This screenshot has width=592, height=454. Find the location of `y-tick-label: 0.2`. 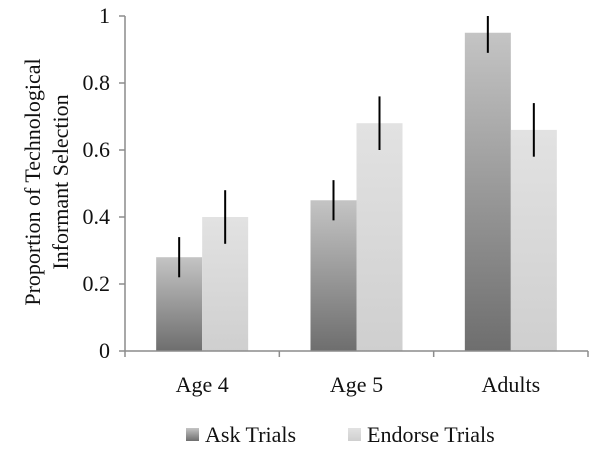

y-tick-label: 0.2 is located at coordinates (97, 283).